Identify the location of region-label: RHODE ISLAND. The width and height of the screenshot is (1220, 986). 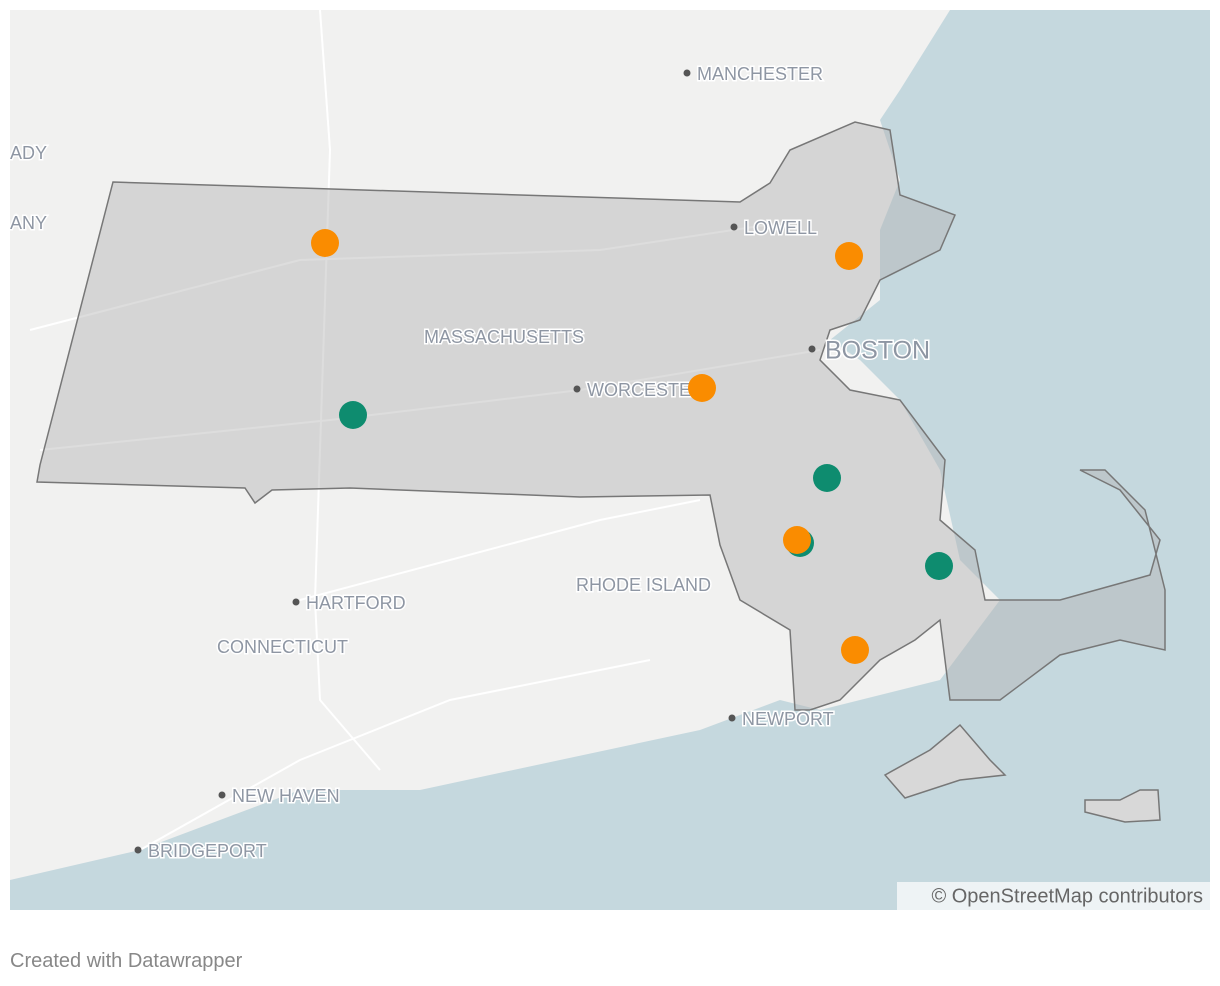
(643, 585).